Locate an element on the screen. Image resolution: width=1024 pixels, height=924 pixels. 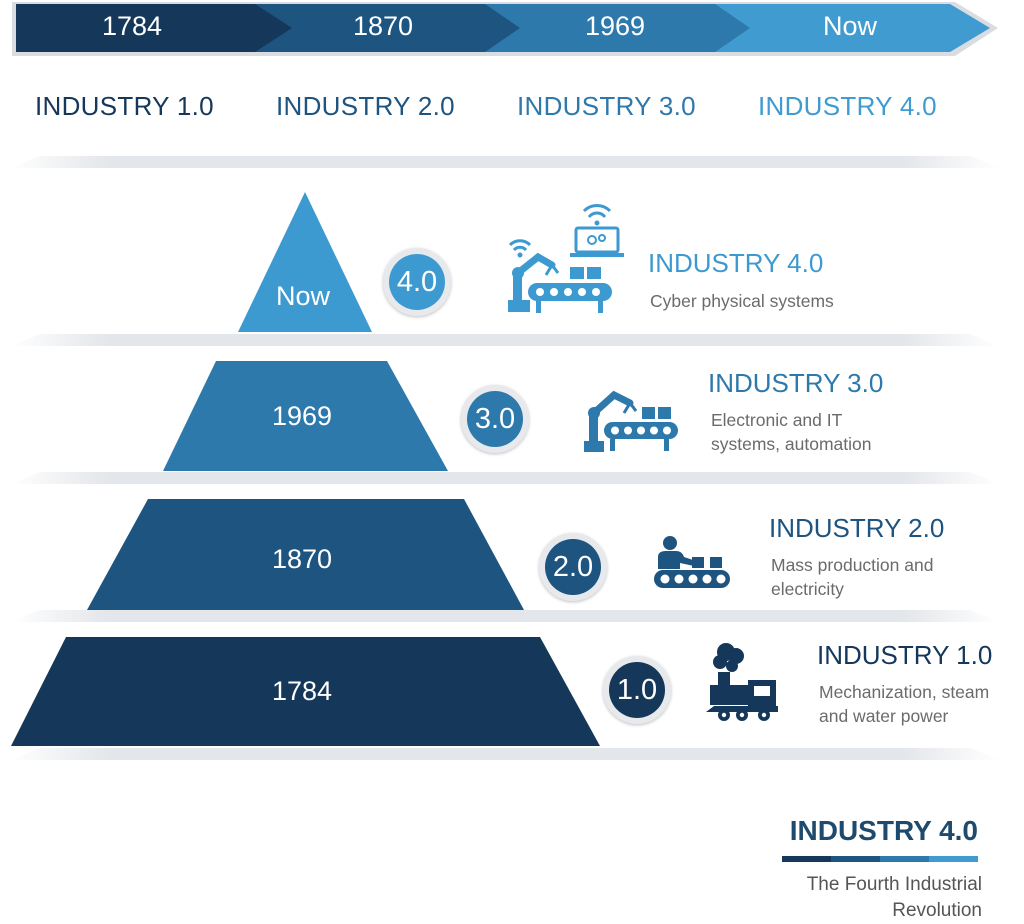
tier-description-4: Cyber physical systems is located at coordinates (742, 301).